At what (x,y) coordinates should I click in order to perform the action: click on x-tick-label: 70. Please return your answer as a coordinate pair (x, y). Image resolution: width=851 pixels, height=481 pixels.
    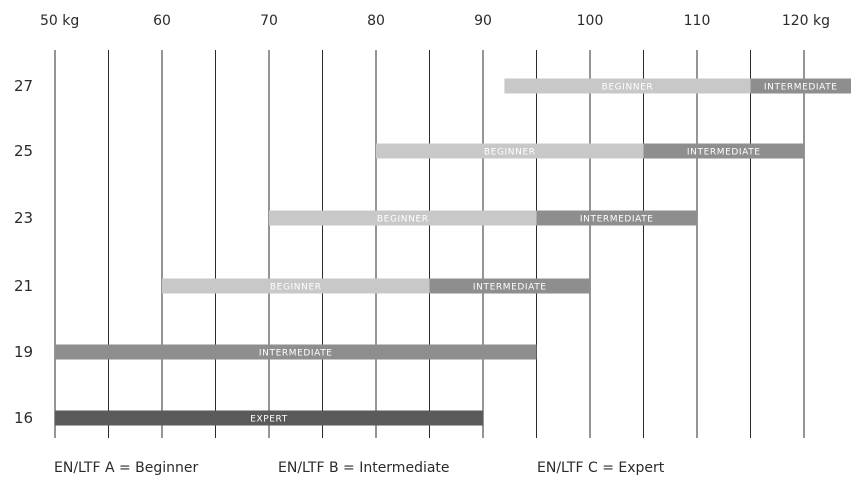
    Looking at the image, I should click on (269, 21).